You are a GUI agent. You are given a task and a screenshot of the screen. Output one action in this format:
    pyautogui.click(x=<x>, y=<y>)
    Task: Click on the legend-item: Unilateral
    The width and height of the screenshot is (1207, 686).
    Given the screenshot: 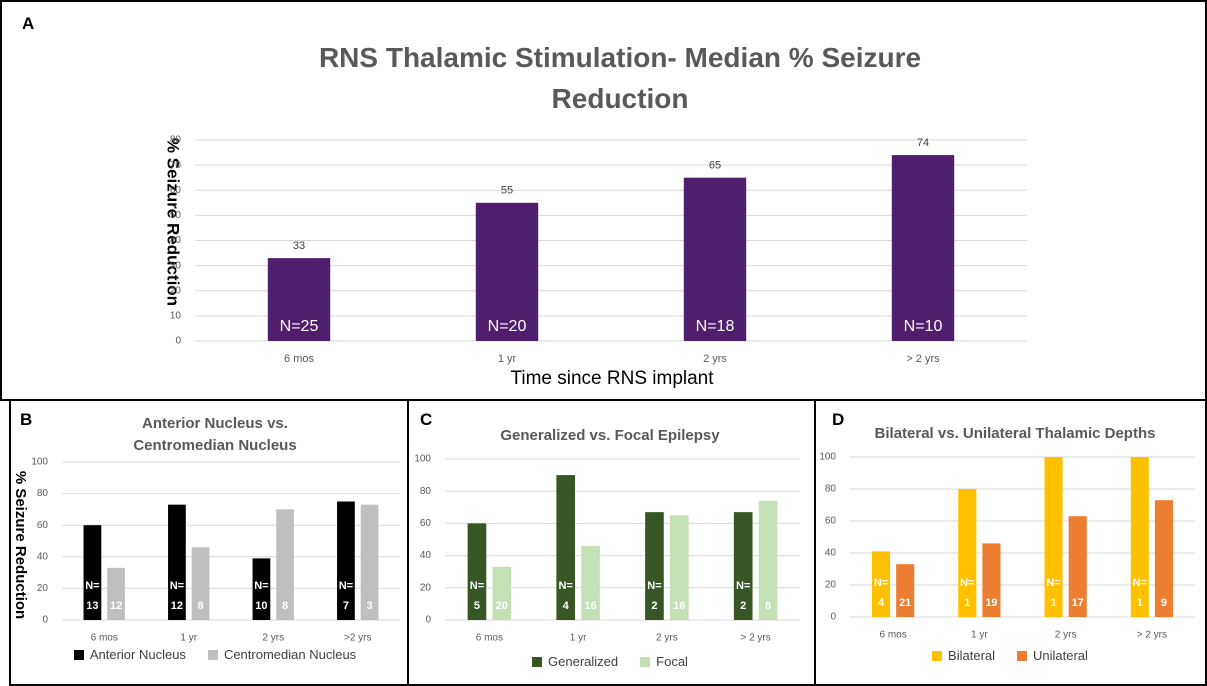 What is the action you would take?
    pyautogui.click(x=1052, y=655)
    